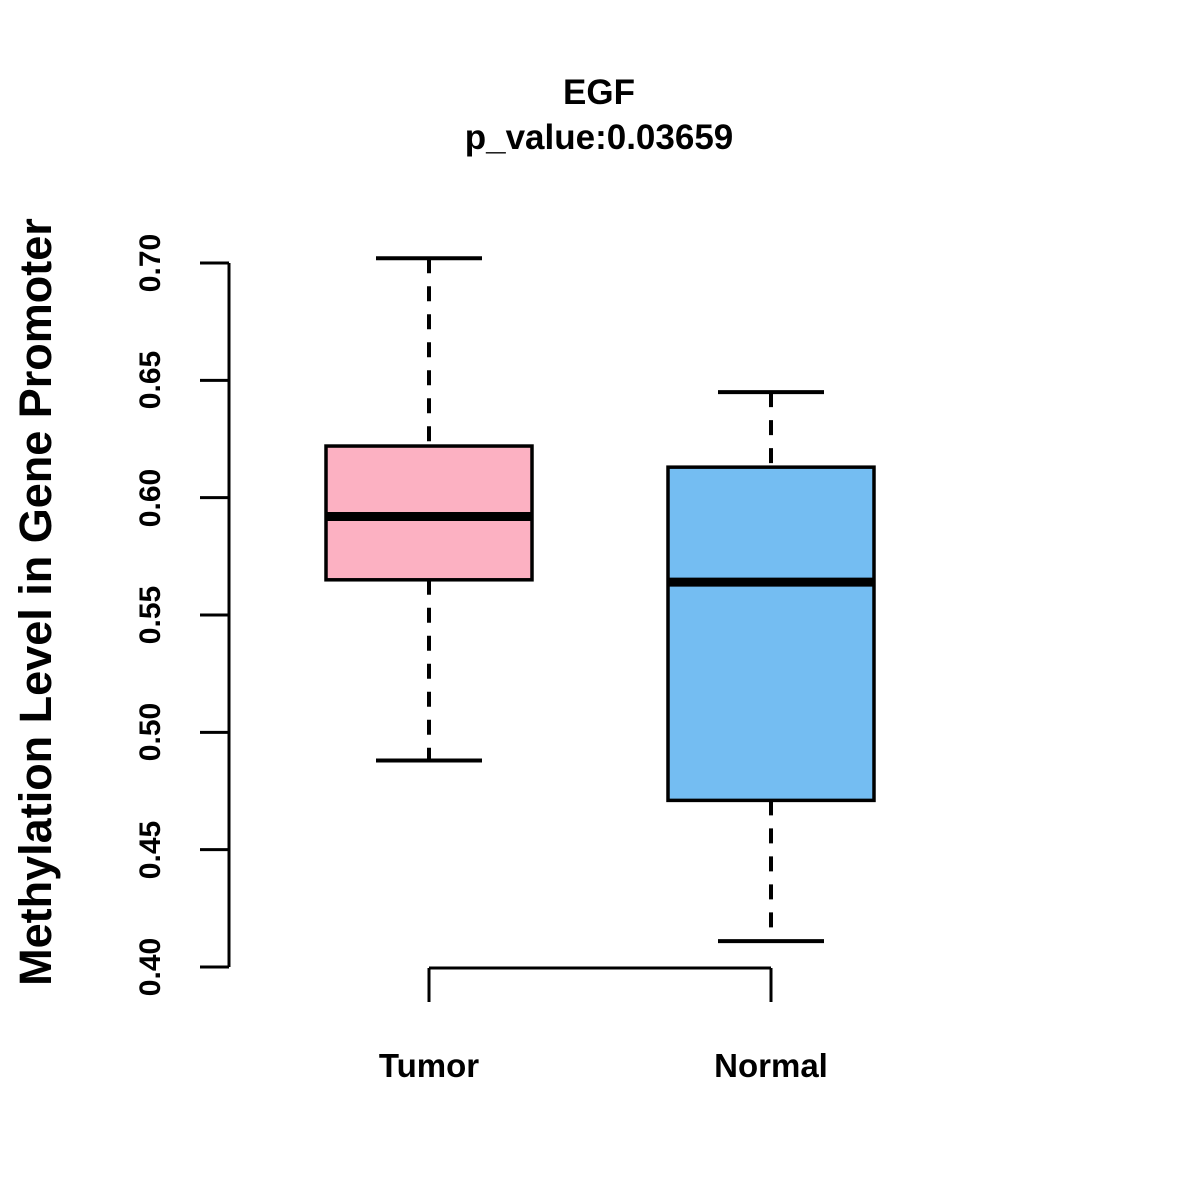 This screenshot has width=1200, height=1200. Describe the element at coordinates (150, 497) in the screenshot. I see `y-tick-label: 0.60` at that location.